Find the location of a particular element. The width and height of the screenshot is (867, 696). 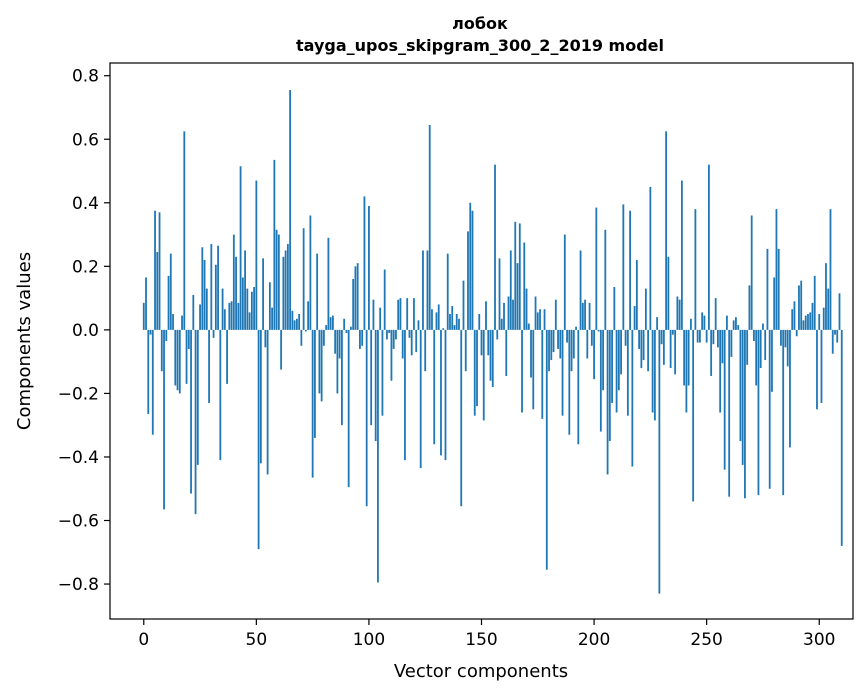

x-tick-label: 300 is located at coordinates (819, 640).